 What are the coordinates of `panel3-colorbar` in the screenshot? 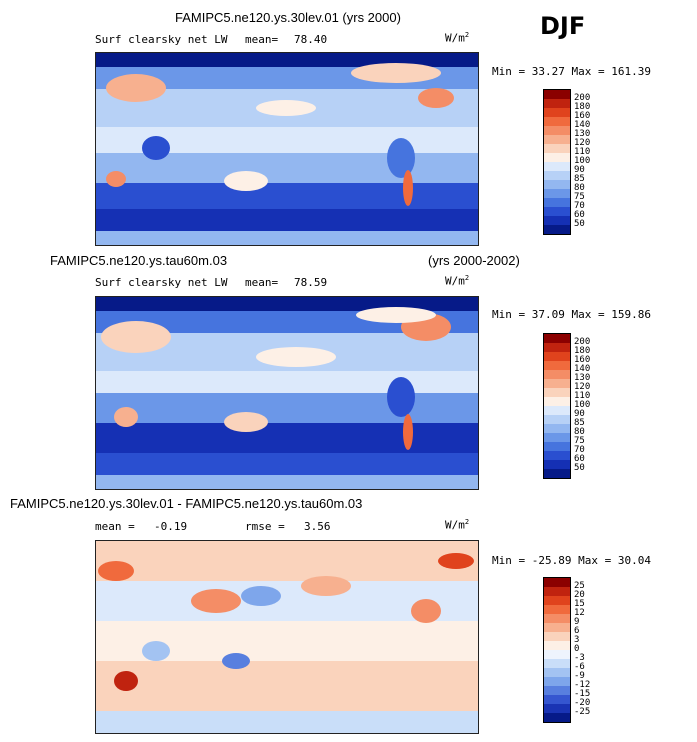 It's located at (557, 650).